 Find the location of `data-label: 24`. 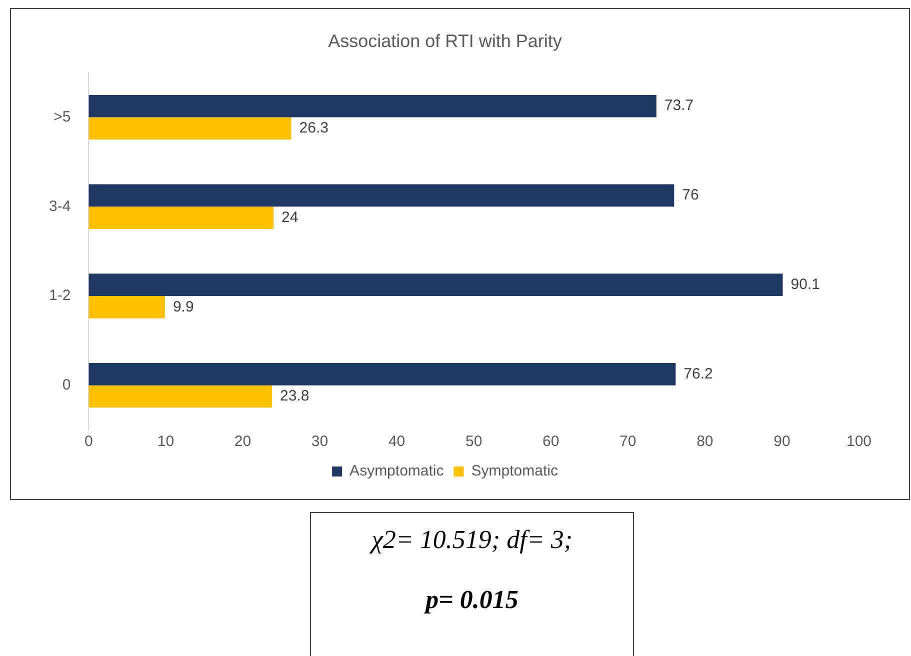

data-label: 24 is located at coordinates (290, 217).